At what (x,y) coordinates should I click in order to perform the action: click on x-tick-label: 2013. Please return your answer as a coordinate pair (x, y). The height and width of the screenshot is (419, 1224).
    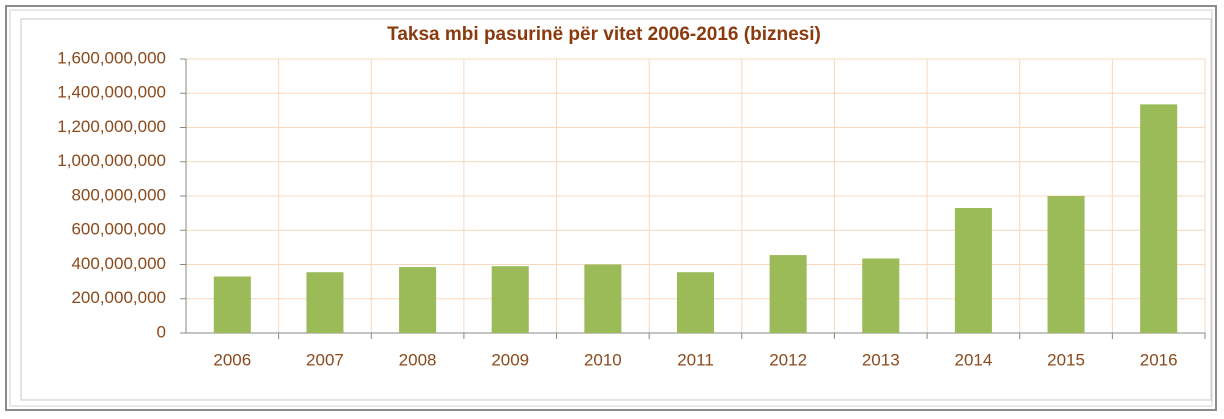
    Looking at the image, I should click on (881, 359).